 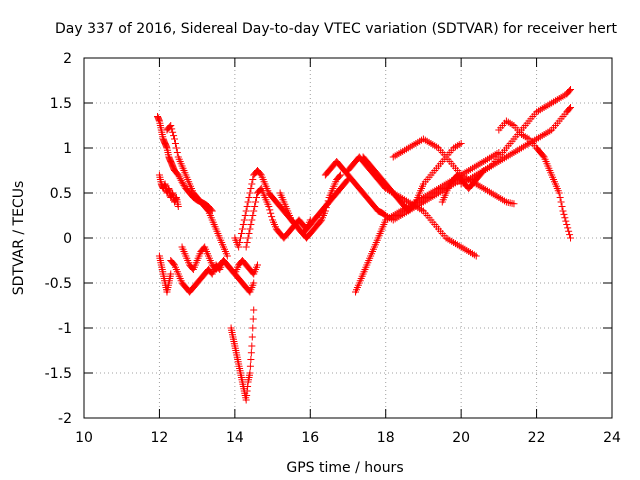 I want to click on x-tick-label: 20, so click(x=461, y=438).